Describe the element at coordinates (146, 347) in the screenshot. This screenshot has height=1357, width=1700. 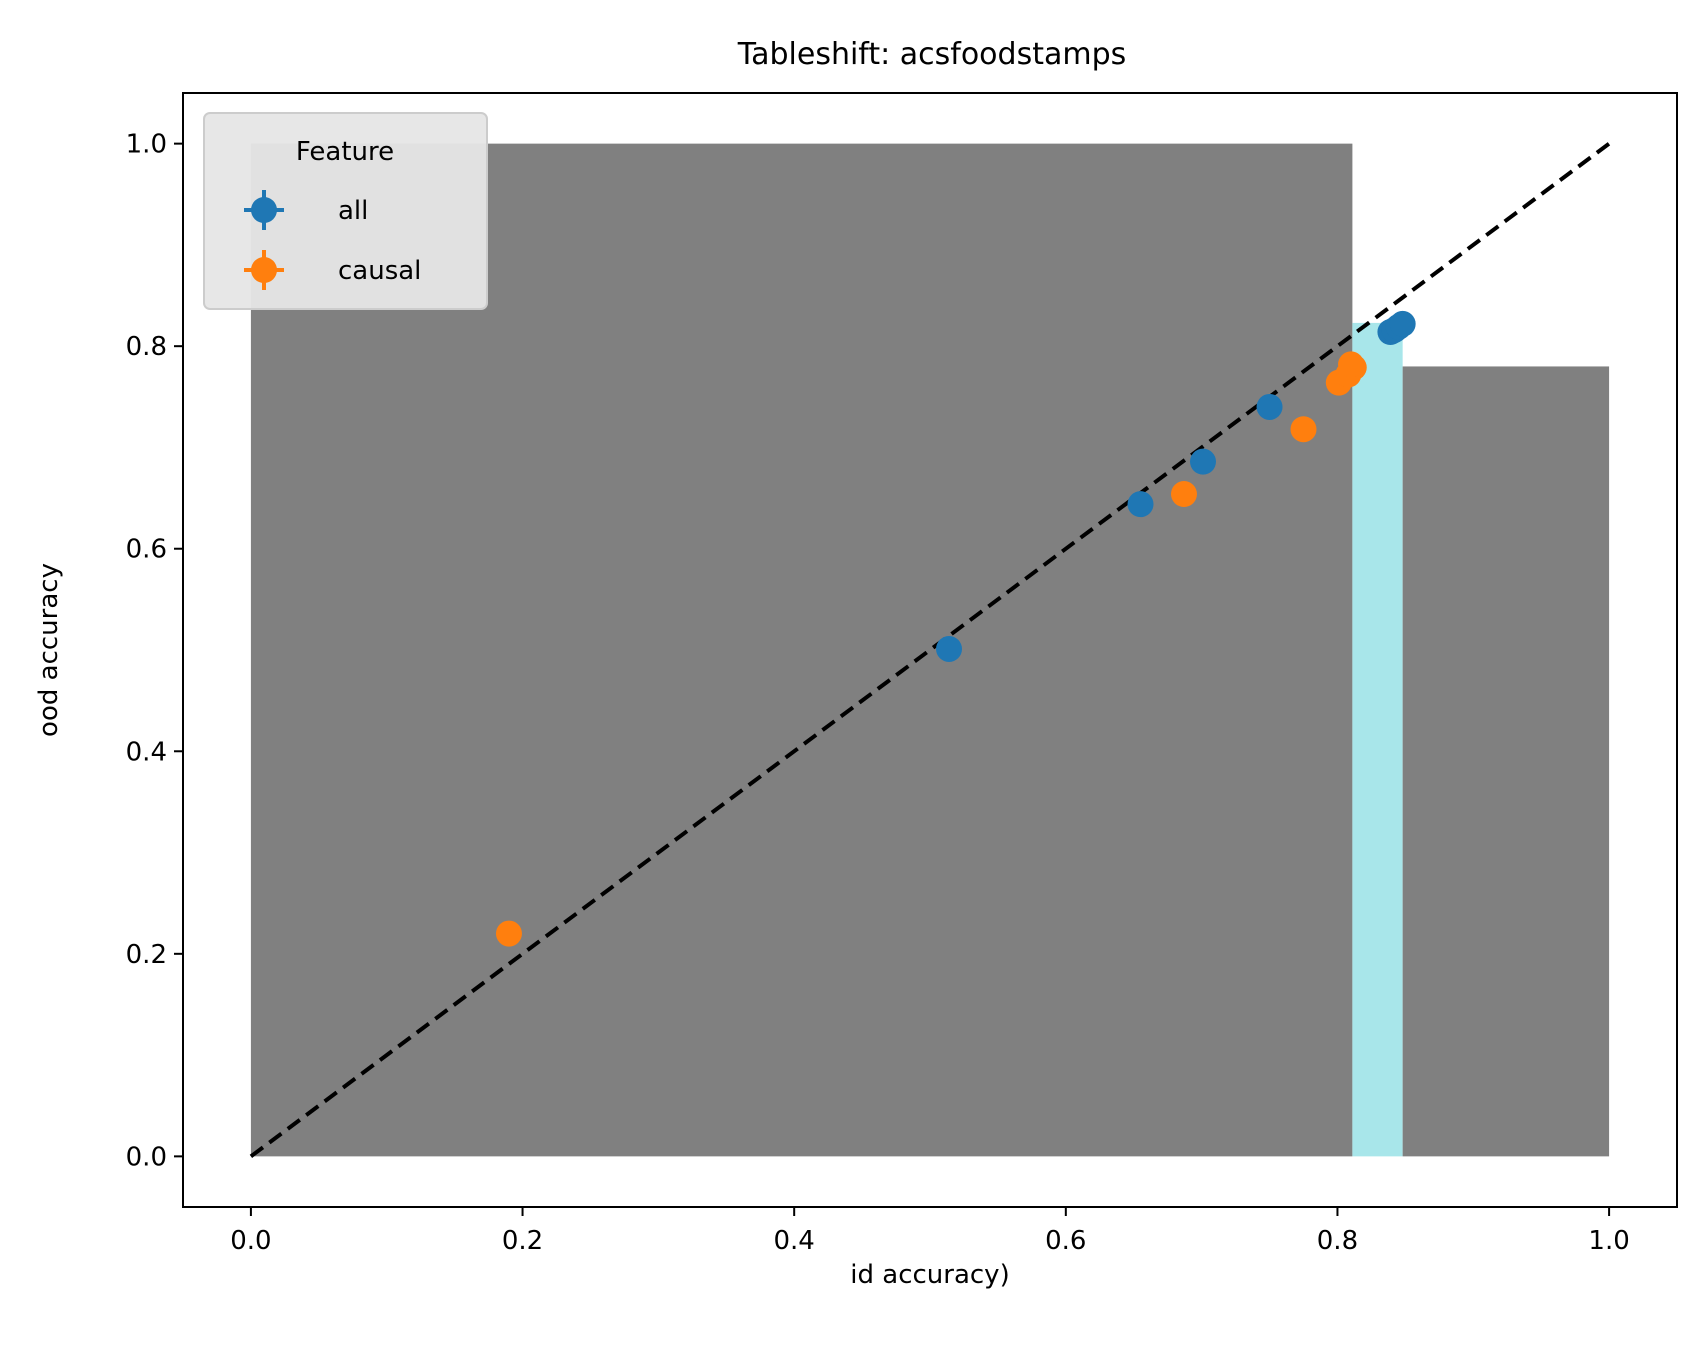
I see `y-tick-label: 0.8` at that location.